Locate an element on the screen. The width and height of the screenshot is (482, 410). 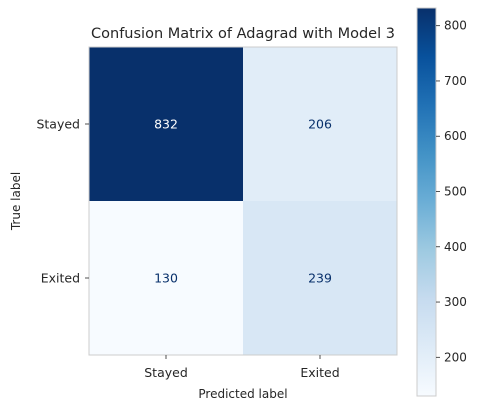
colorbar-tick-label: 500 is located at coordinates (455, 191).